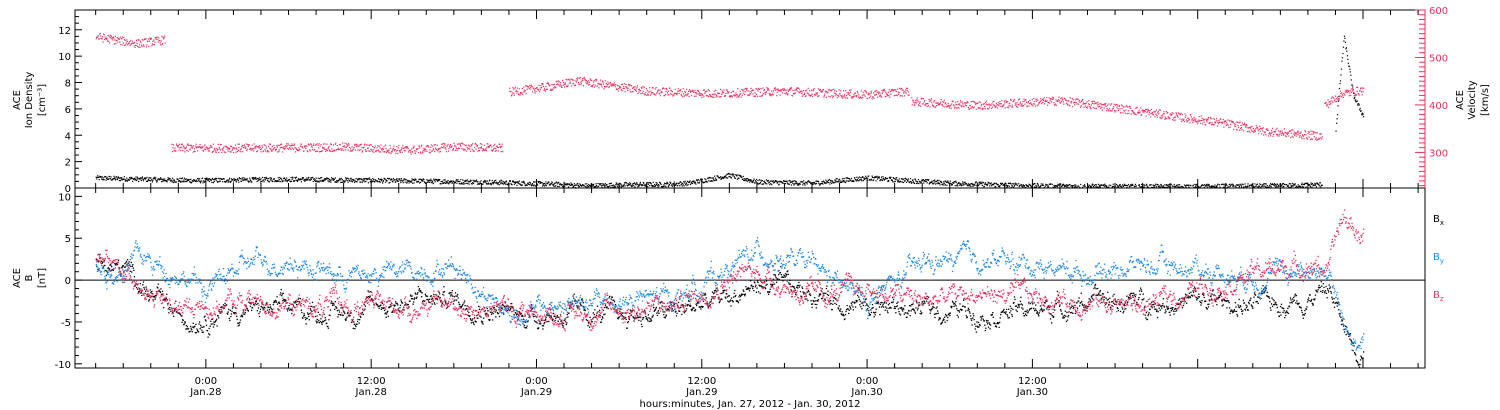 The height and width of the screenshot is (410, 1500). What do you see at coordinates (64, 31) in the screenshot?
I see `density-tick-label: 12` at bounding box center [64, 31].